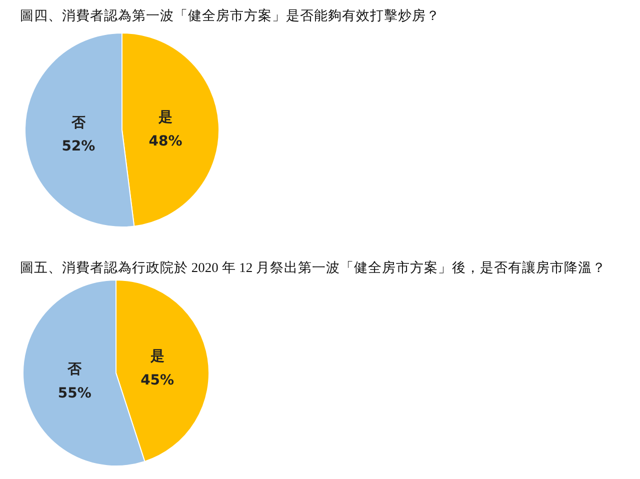 Image resolution: width=640 pixels, height=479 pixels. What do you see at coordinates (313, 267) in the screenshot?
I see `text: 圖五、消費者認為行政院於 2020 年 12 月祭出第一波「健全房市方案」後，是否有讓房市降溫？` at bounding box center [313, 267].